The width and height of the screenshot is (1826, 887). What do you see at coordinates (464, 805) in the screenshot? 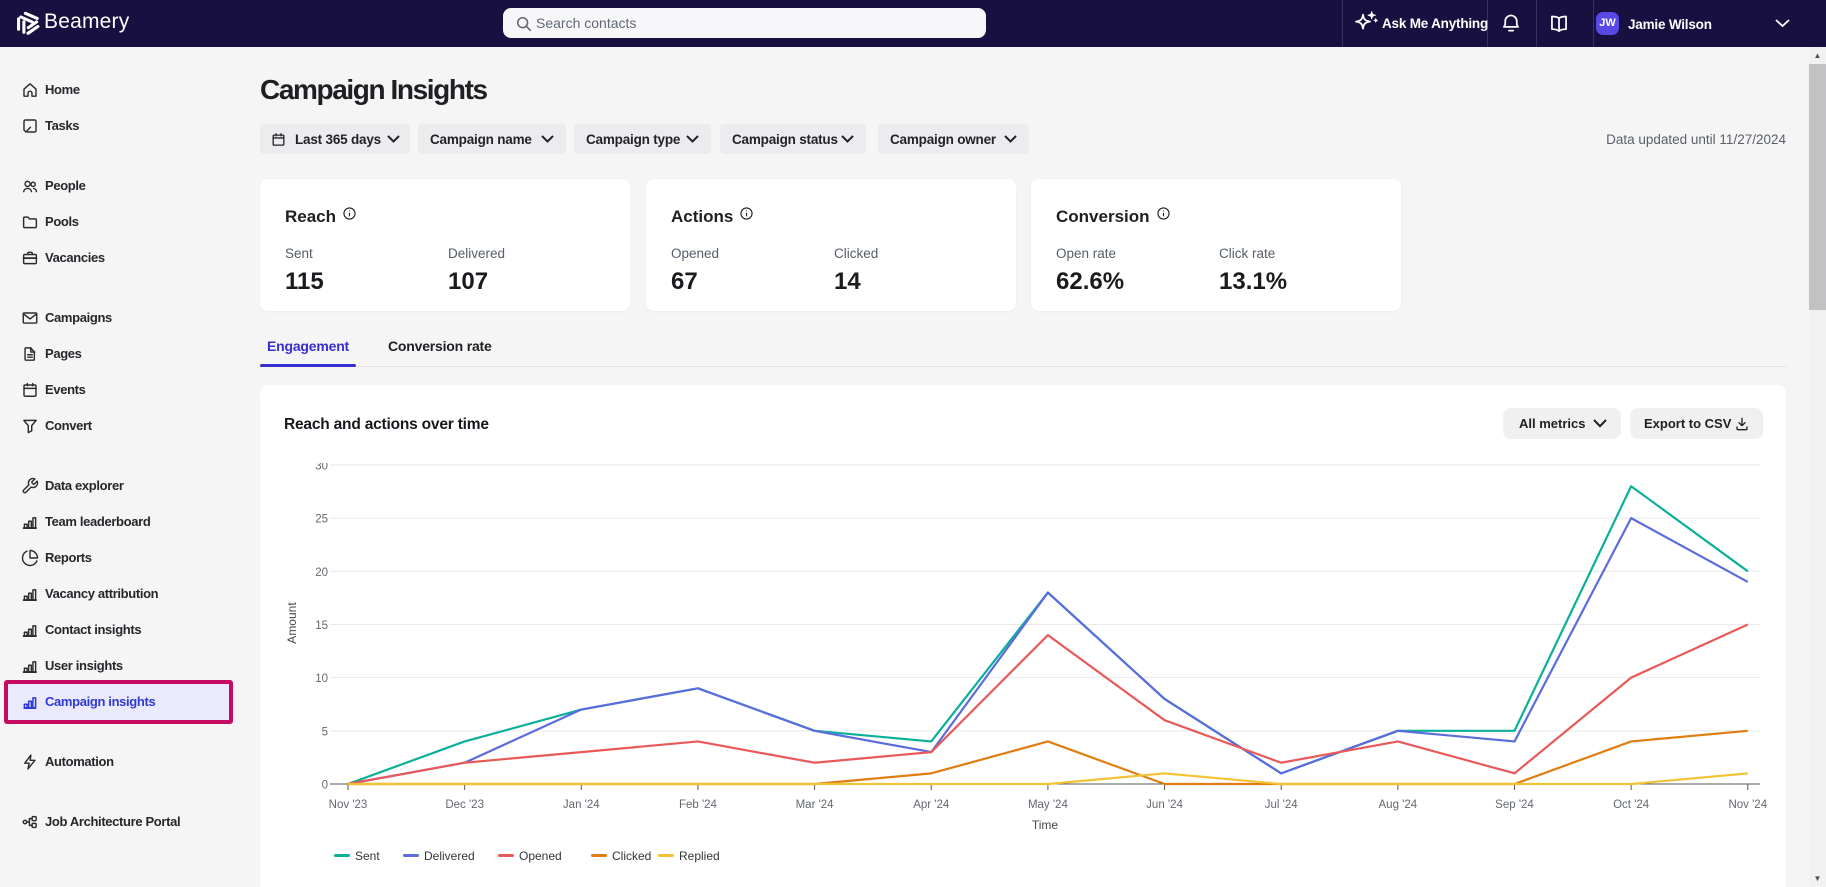
I see `svg-text: Dec '23` at bounding box center [464, 805].